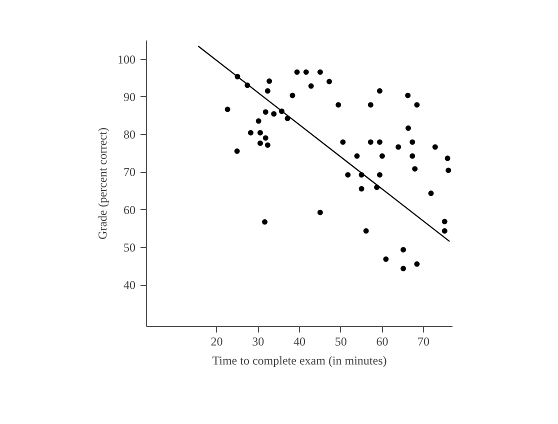 The height and width of the screenshot is (424, 558). Describe the element at coordinates (300, 341) in the screenshot. I see `x-tick-label: 40` at that location.